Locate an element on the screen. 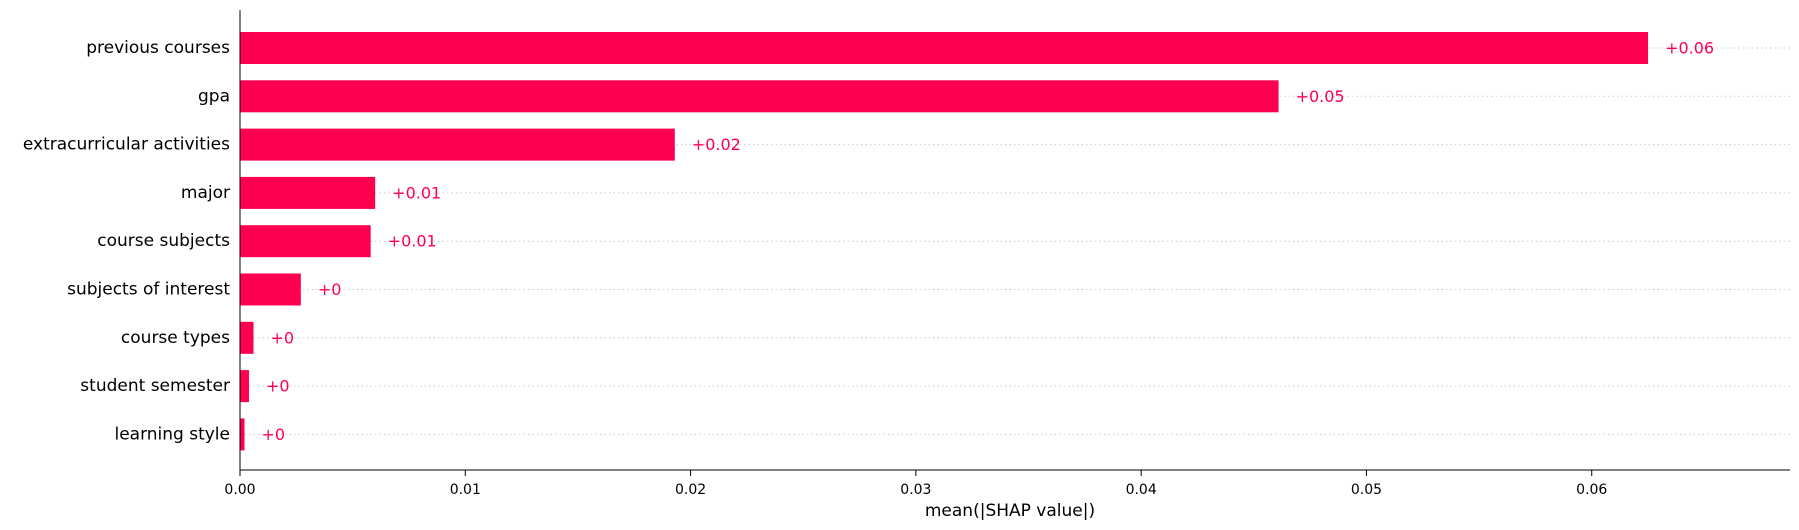  category-label: major is located at coordinates (205, 193).